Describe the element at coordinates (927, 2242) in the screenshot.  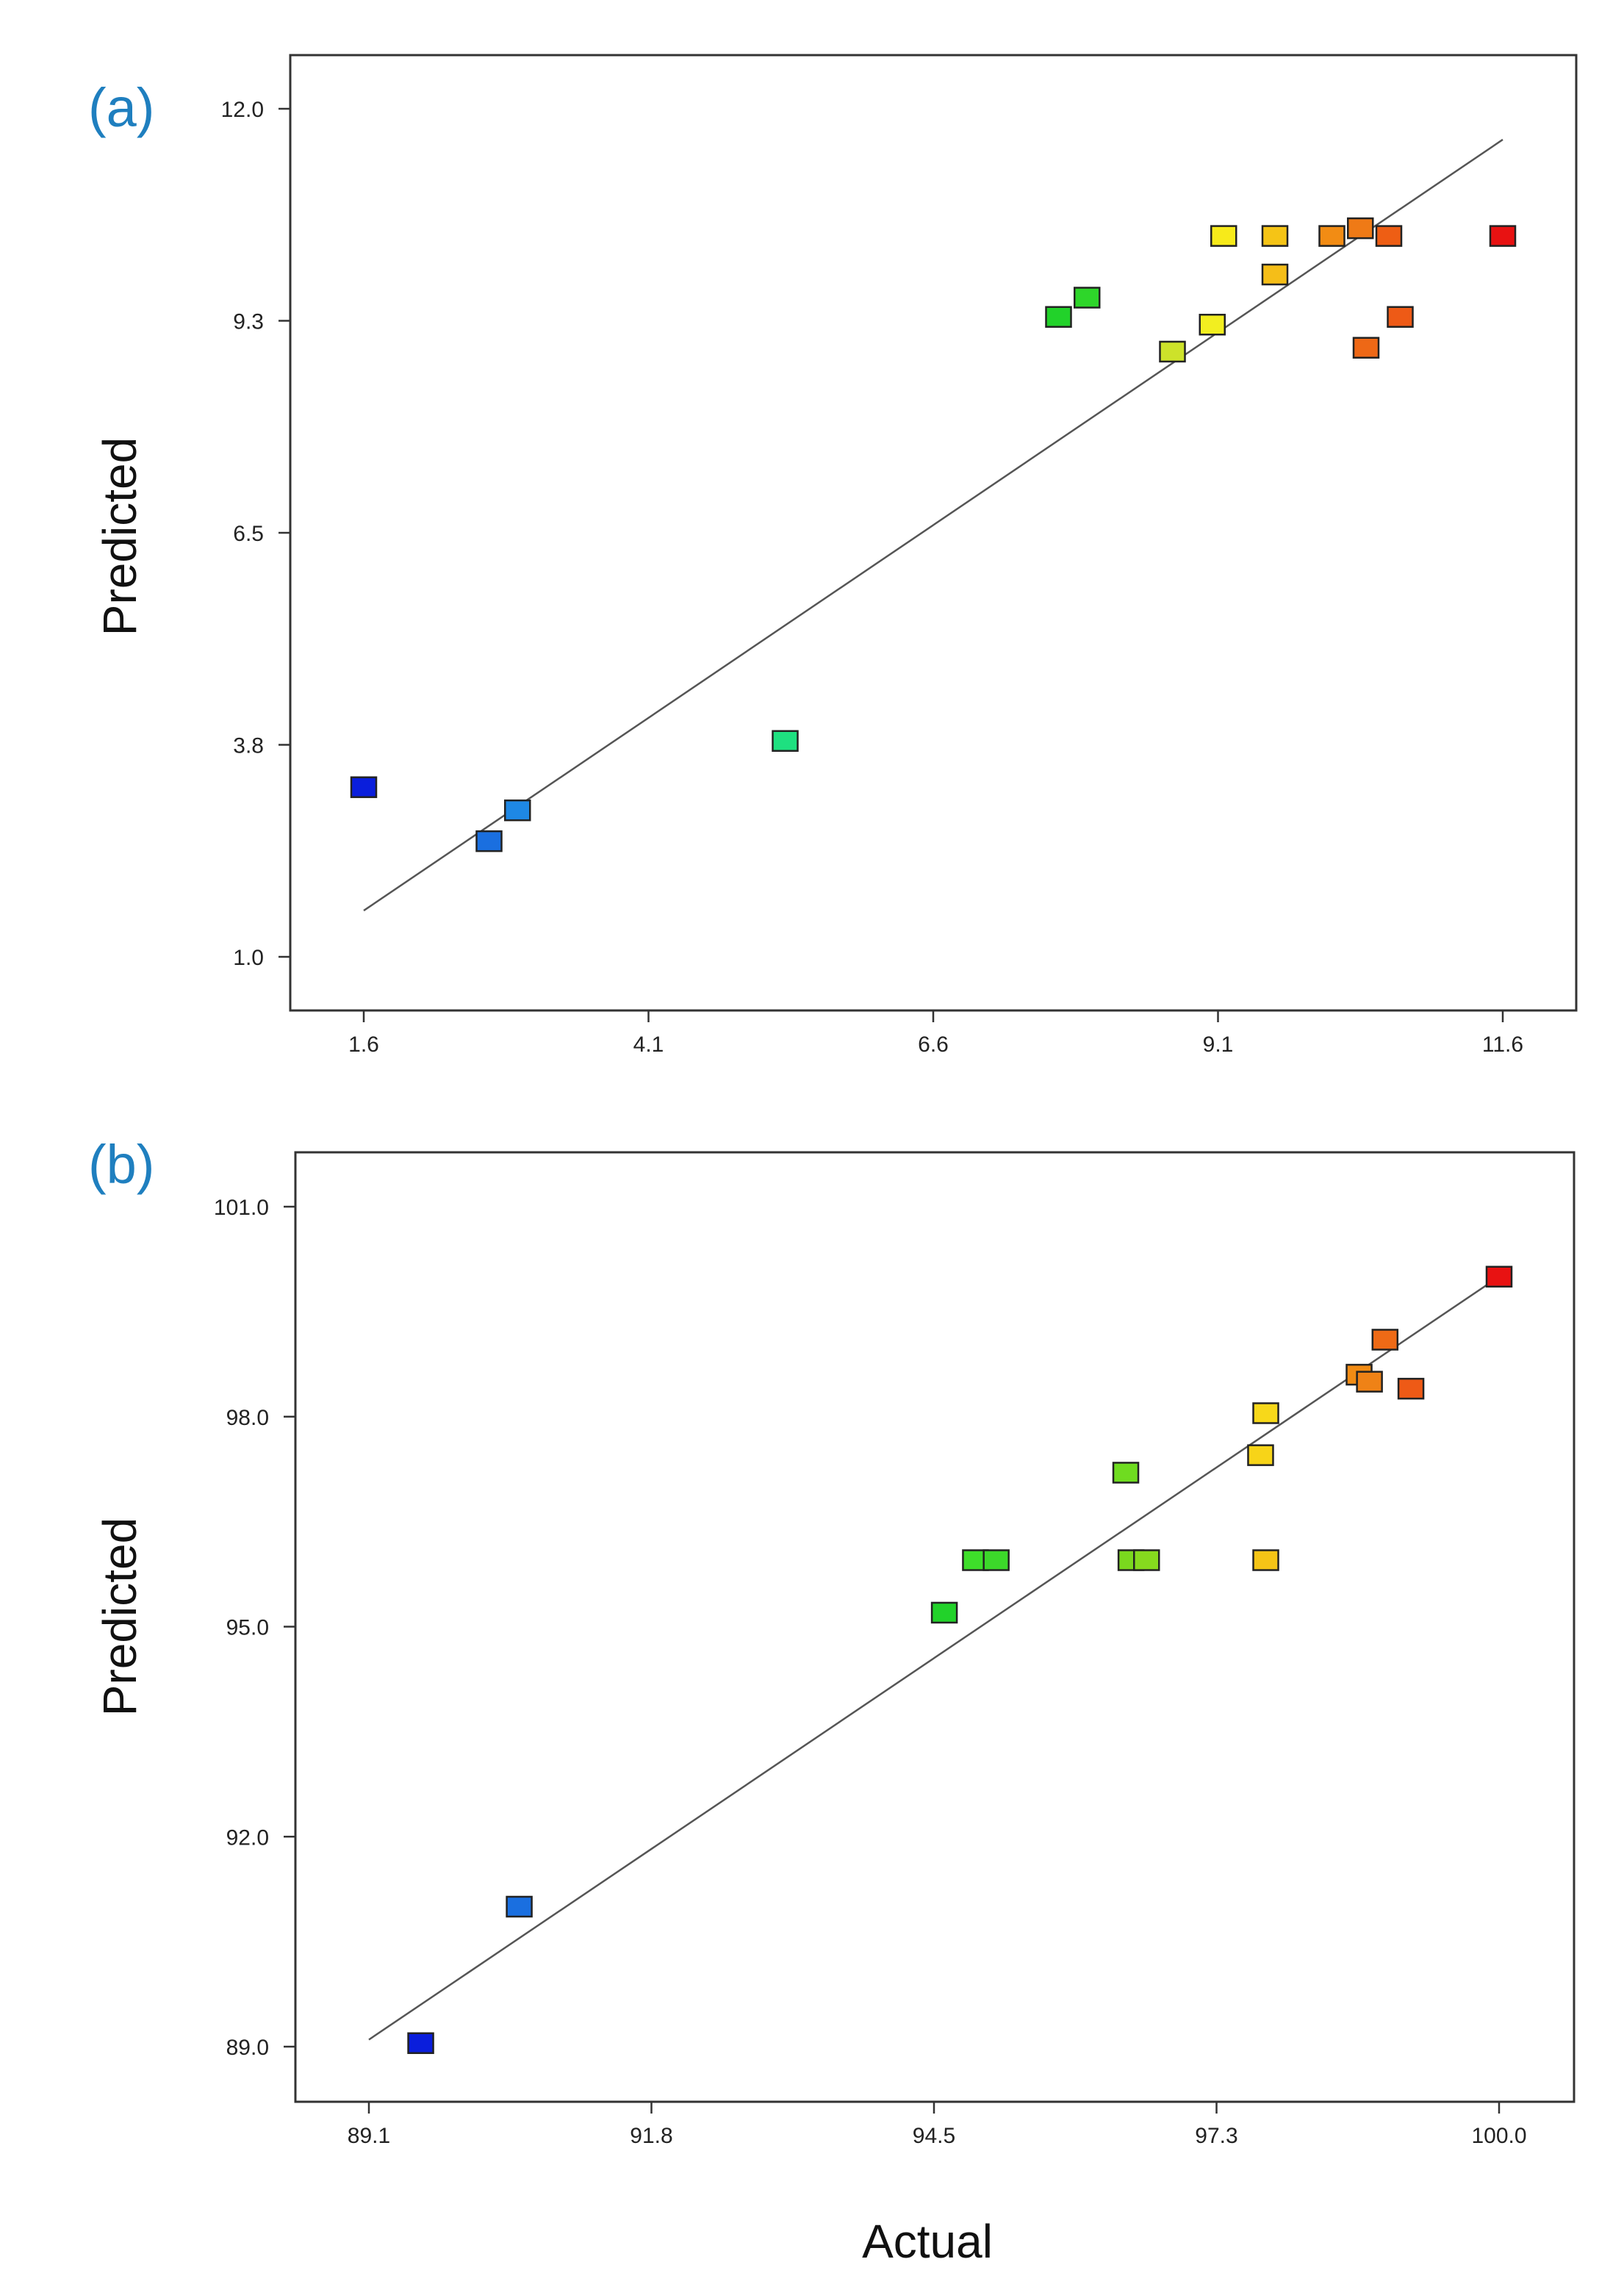
I see `x-axis-title: Actual` at that location.